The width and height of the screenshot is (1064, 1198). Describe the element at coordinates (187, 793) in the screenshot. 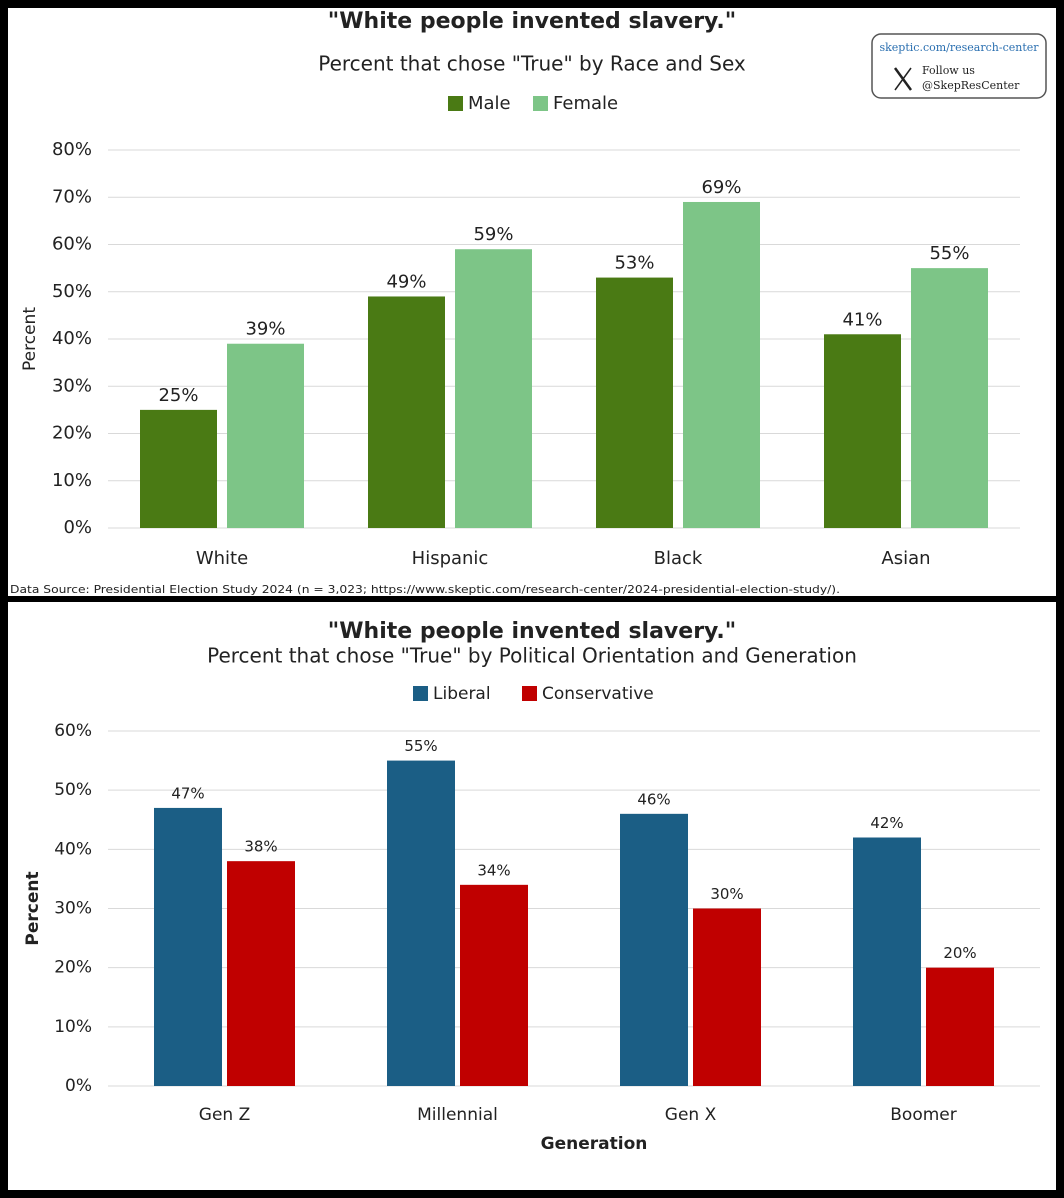

I see `value-label: 47%` at that location.